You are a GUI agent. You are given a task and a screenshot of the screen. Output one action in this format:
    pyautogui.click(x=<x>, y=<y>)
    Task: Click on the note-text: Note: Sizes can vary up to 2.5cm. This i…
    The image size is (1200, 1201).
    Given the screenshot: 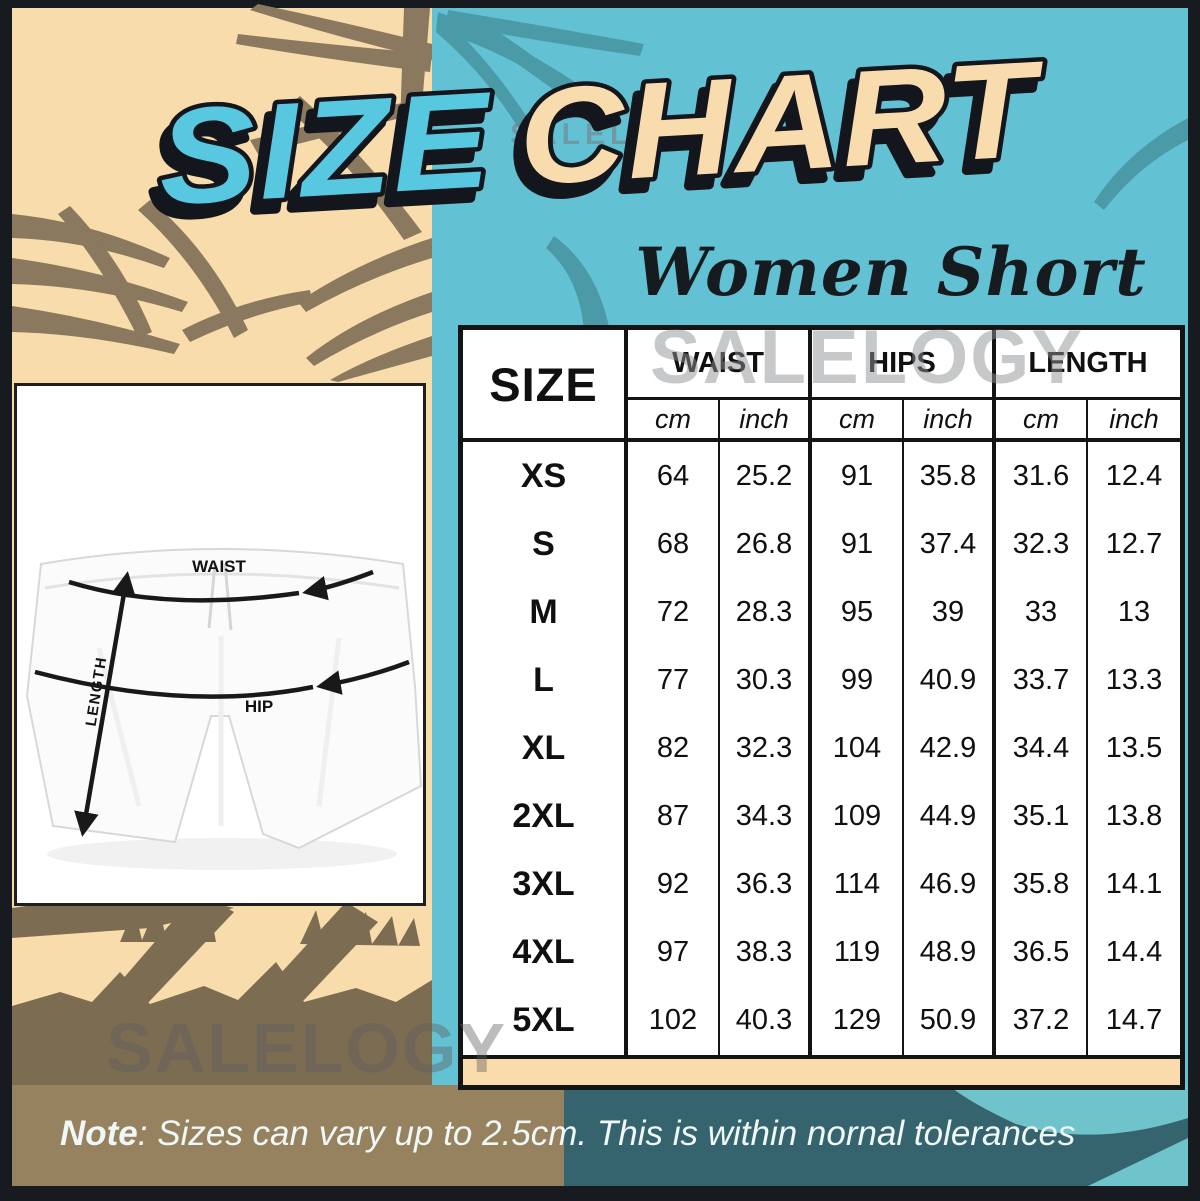 What is the action you would take?
    pyautogui.click(x=615, y=1134)
    